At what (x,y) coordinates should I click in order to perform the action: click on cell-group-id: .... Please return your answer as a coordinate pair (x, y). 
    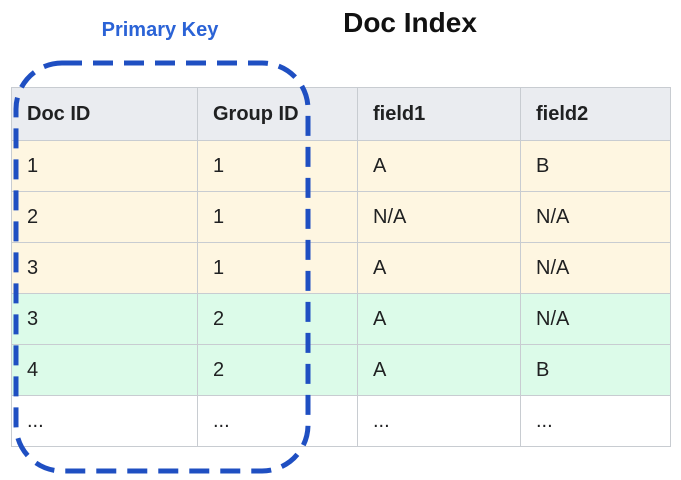
    Looking at the image, I should click on (277, 421).